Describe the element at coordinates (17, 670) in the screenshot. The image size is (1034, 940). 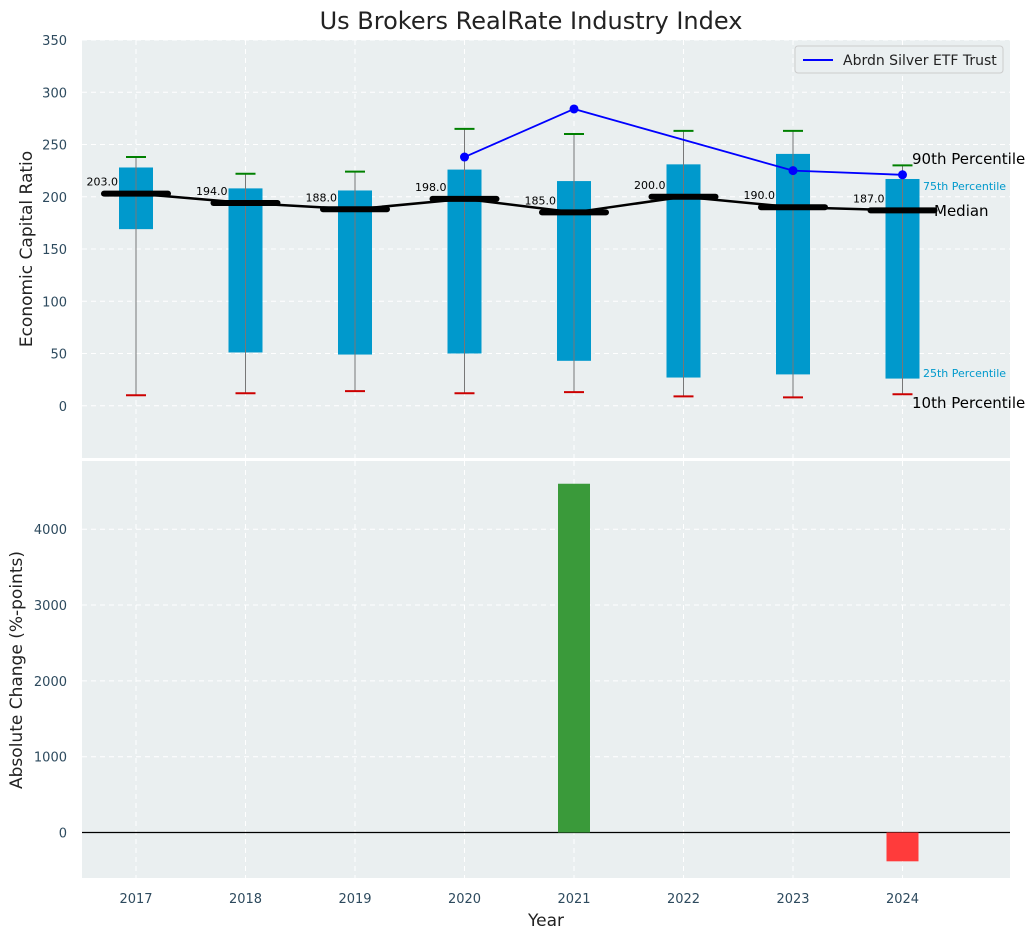
I see `bottom-y-axis-label: Absolute Change (%-points)` at that location.